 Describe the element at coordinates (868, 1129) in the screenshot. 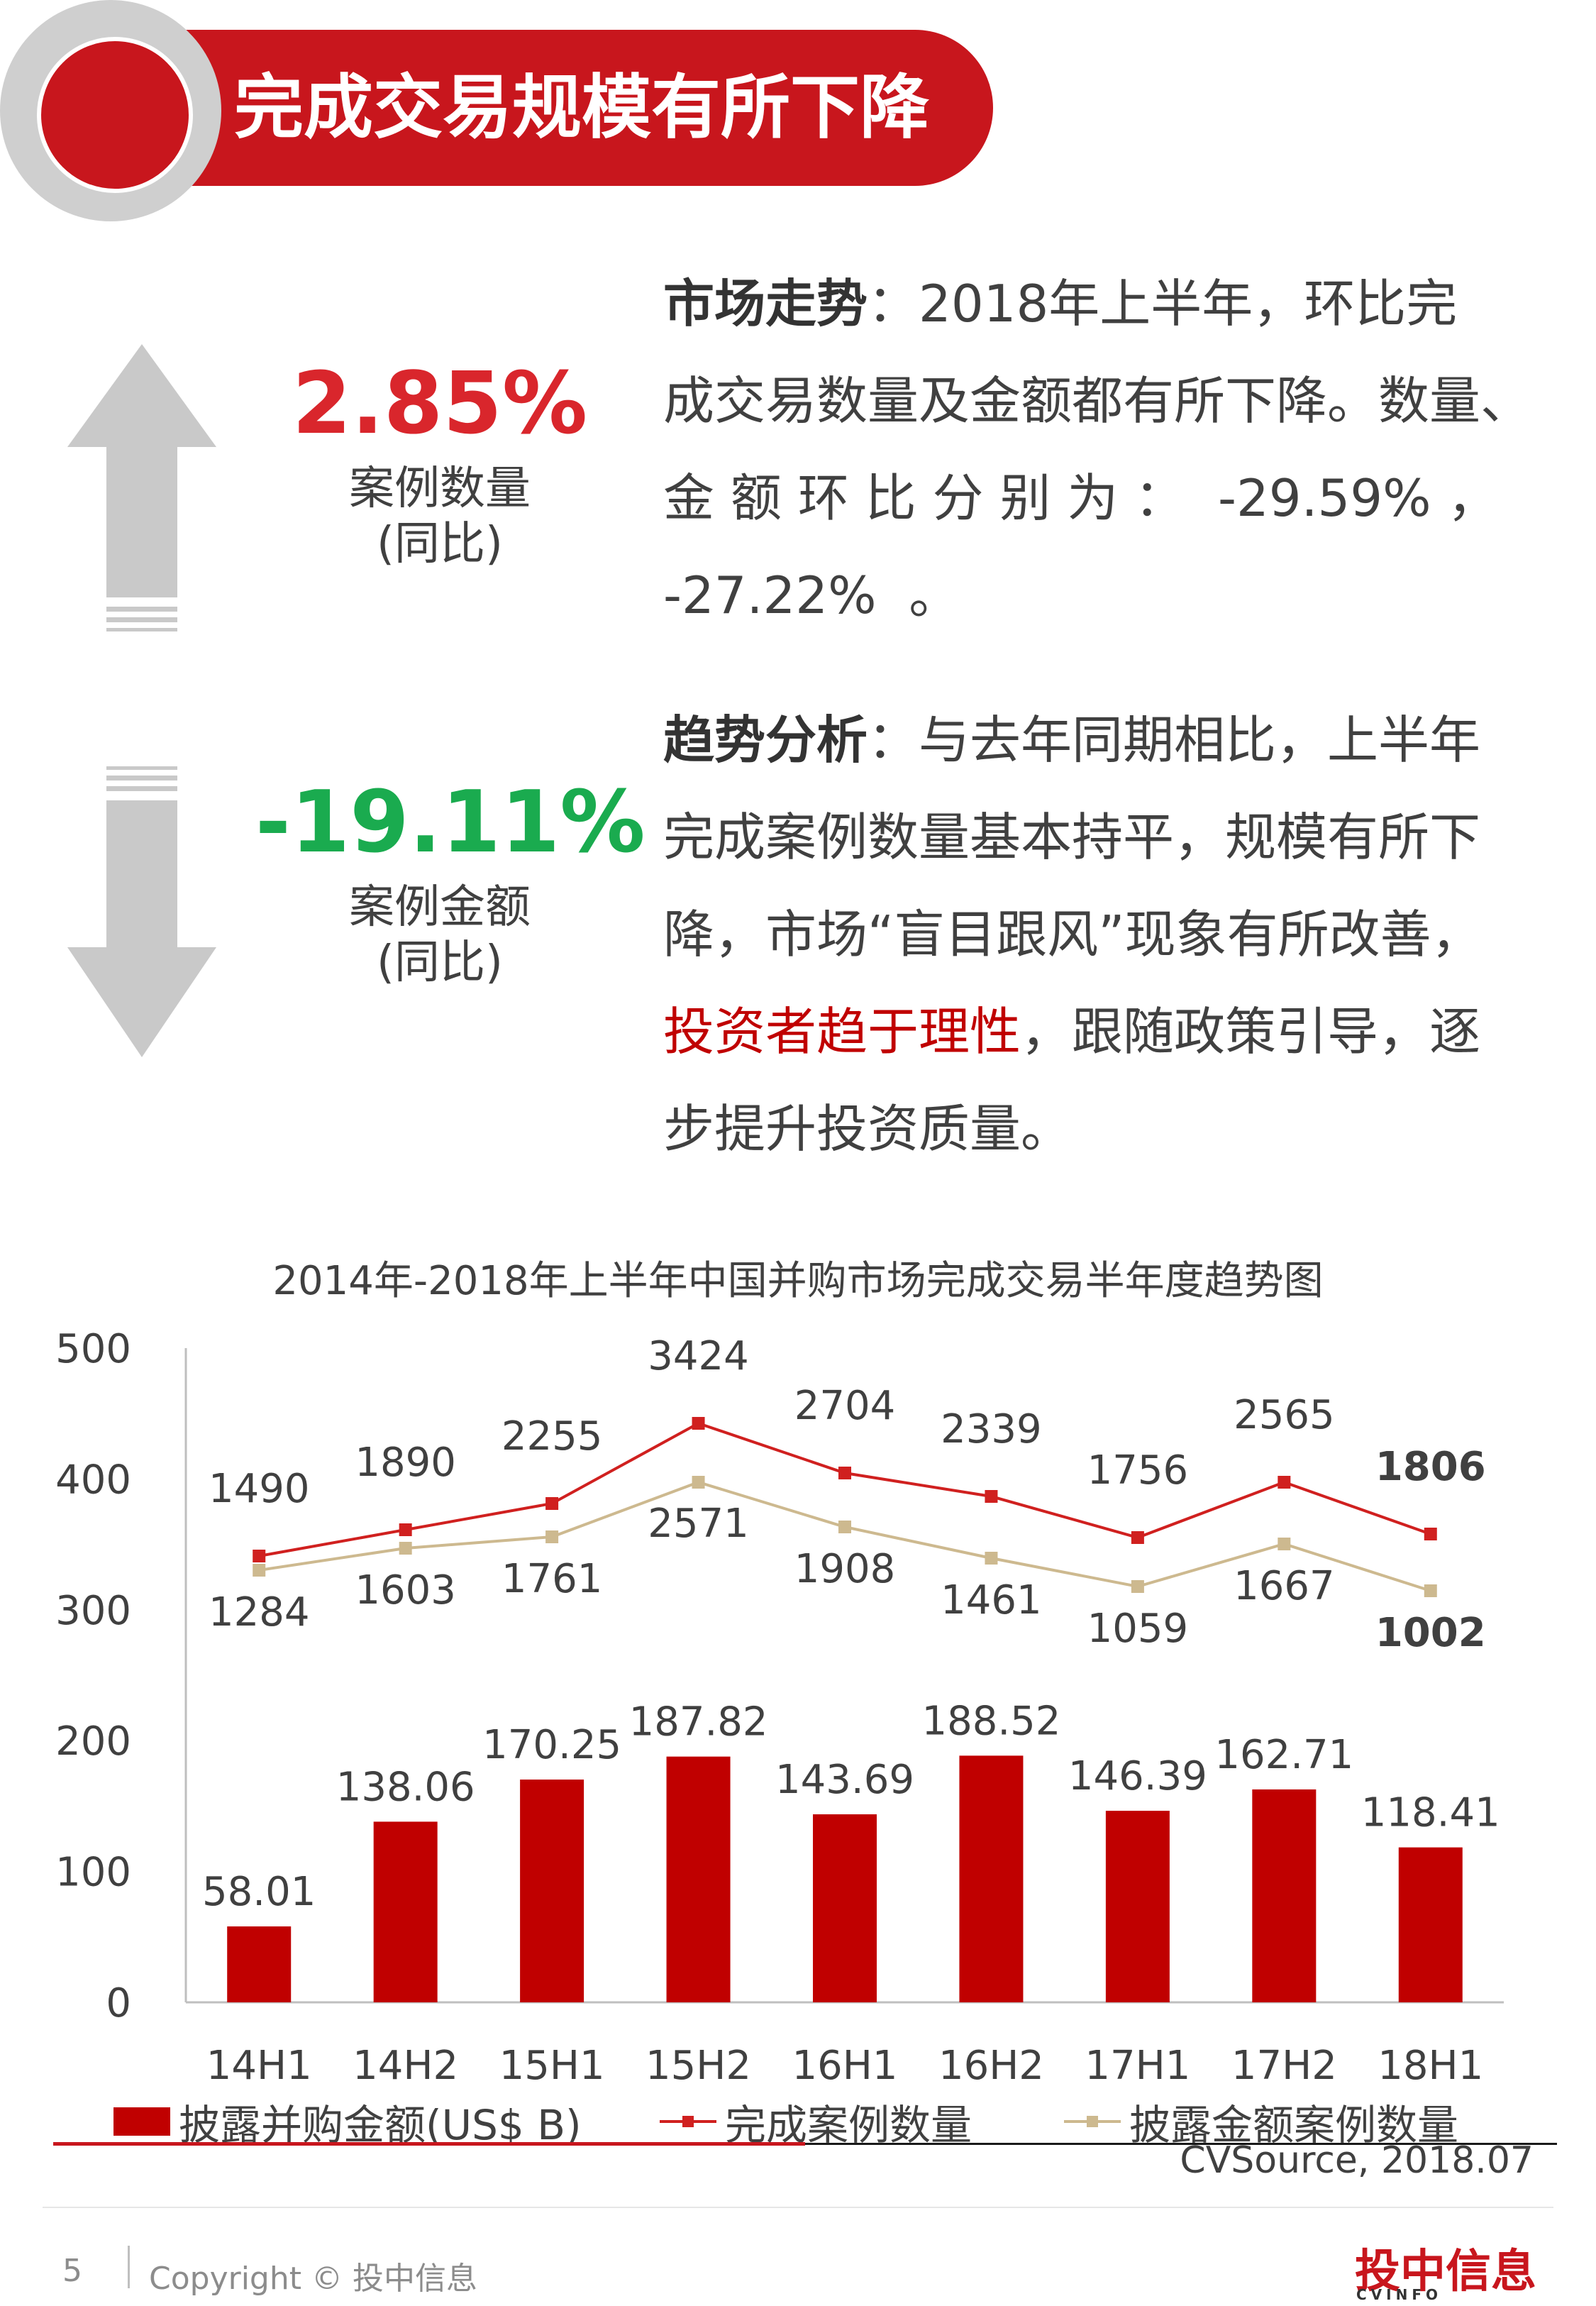

I see `trend-analysis-line: 步提升投资质量。` at that location.